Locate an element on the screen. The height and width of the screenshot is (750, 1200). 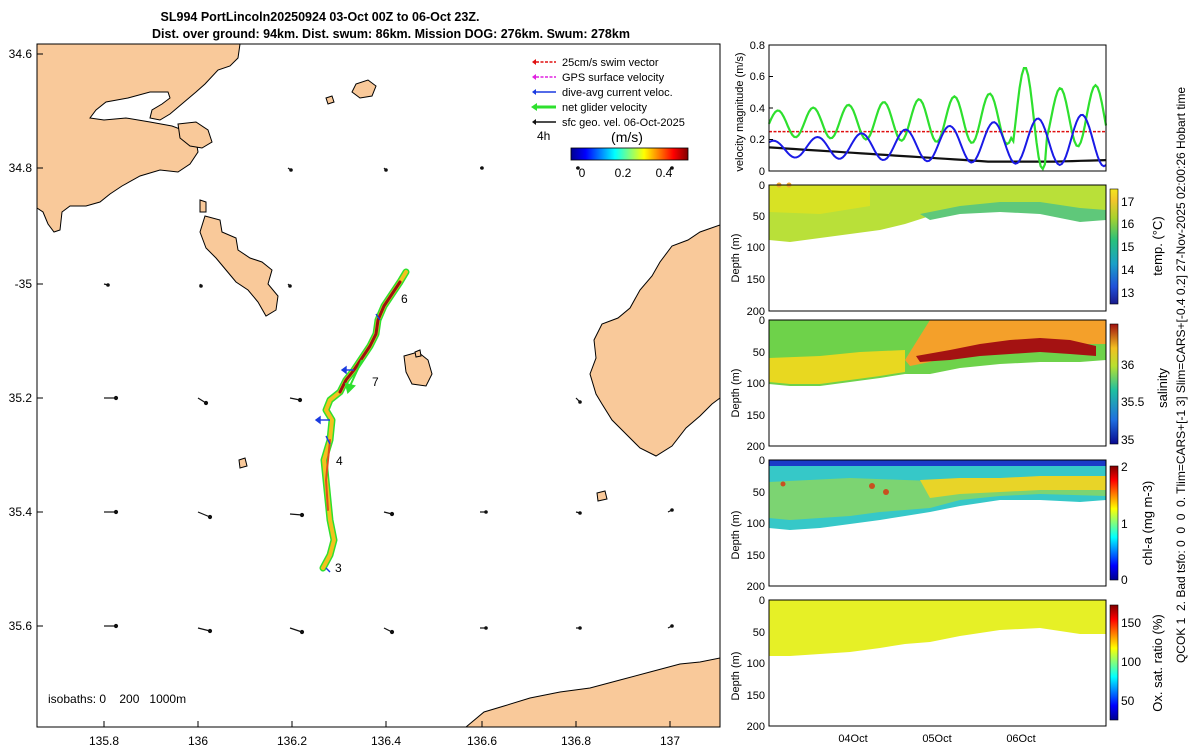
chla-panel is located at coordinates (943, 523).